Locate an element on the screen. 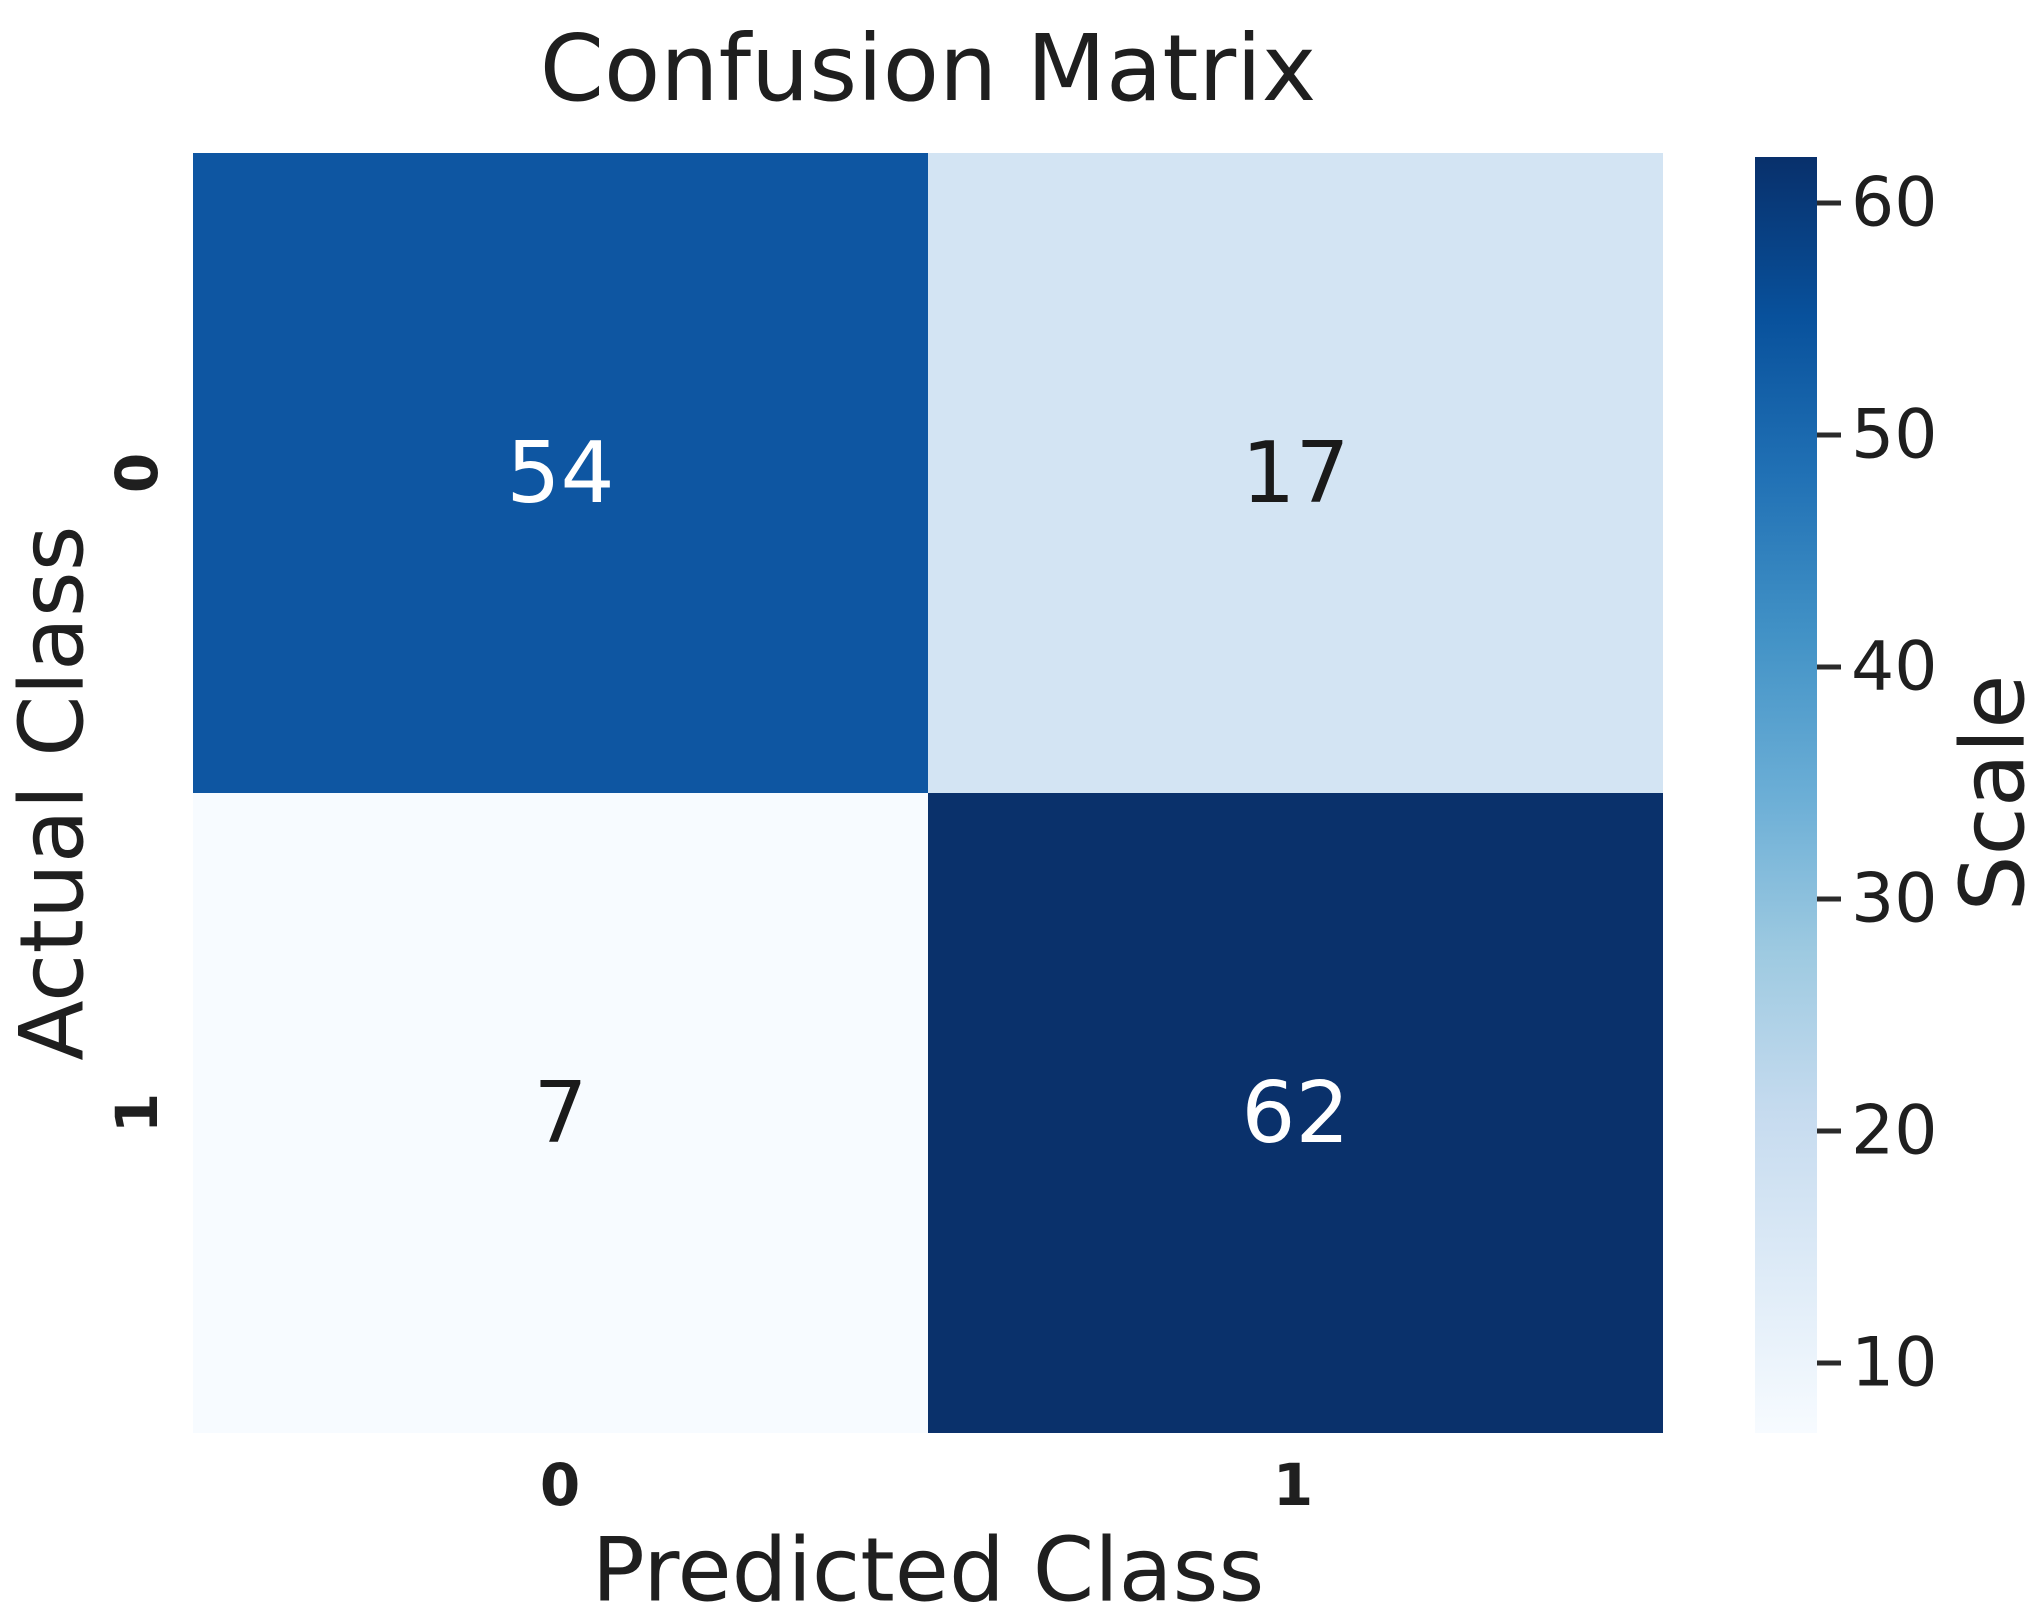 This screenshot has width=2036, height=1613. y-tick-label-1: 1 is located at coordinates (137, 1113).